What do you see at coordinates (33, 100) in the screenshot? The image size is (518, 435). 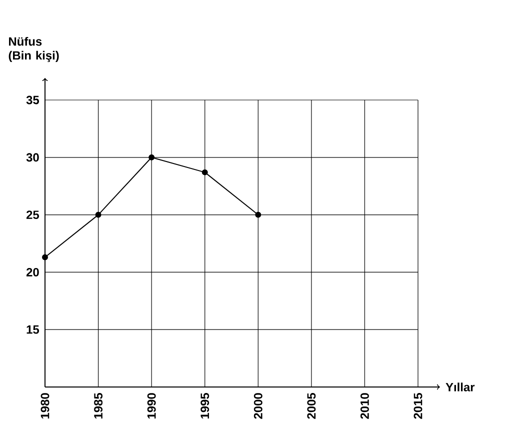 I see `y-tick-label: 35` at bounding box center [33, 100].